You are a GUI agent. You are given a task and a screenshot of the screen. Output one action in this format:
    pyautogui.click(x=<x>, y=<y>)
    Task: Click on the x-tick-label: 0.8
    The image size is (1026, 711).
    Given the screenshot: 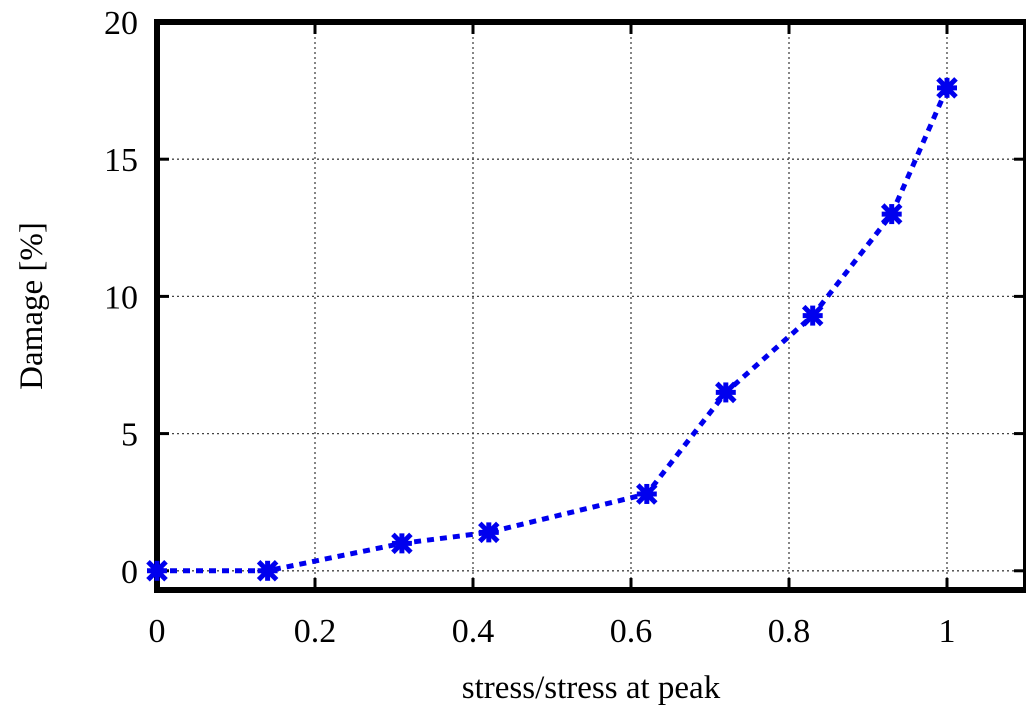 What is the action you would take?
    pyautogui.click(x=789, y=631)
    